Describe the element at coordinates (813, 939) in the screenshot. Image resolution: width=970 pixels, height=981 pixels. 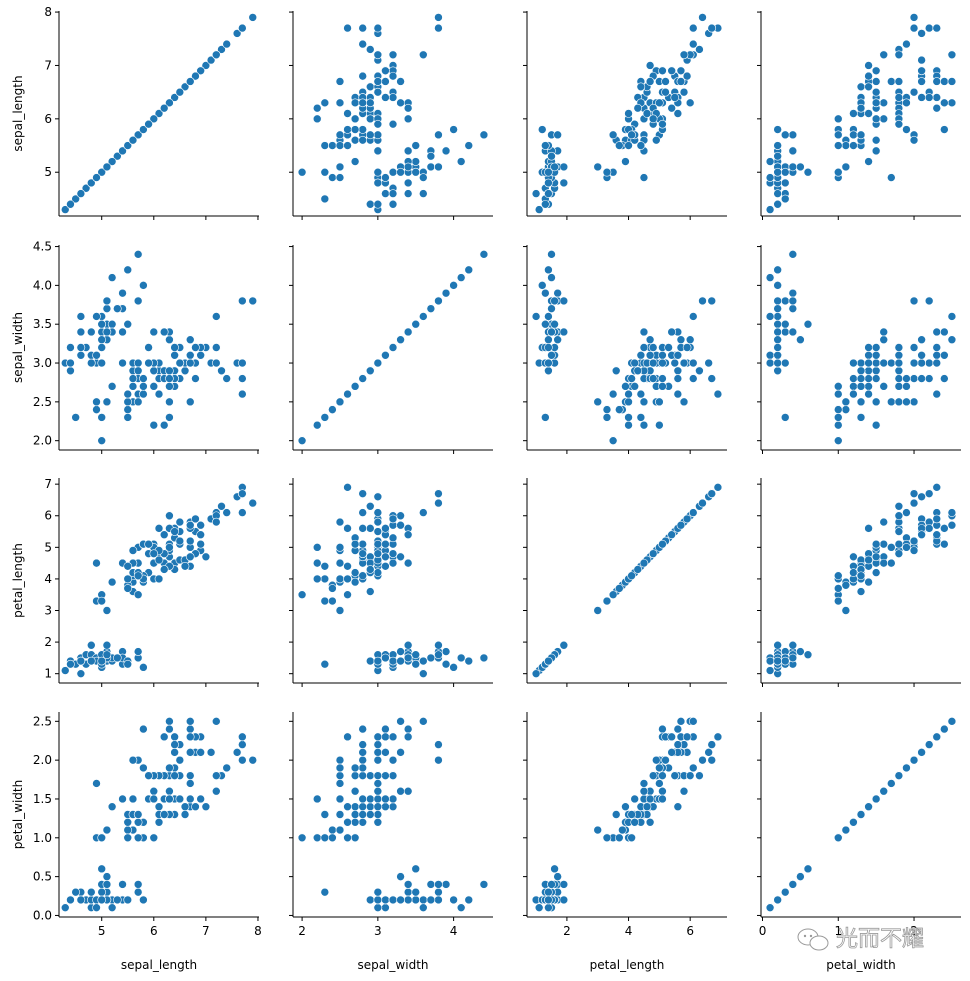
I see `wechat-icon` at that location.